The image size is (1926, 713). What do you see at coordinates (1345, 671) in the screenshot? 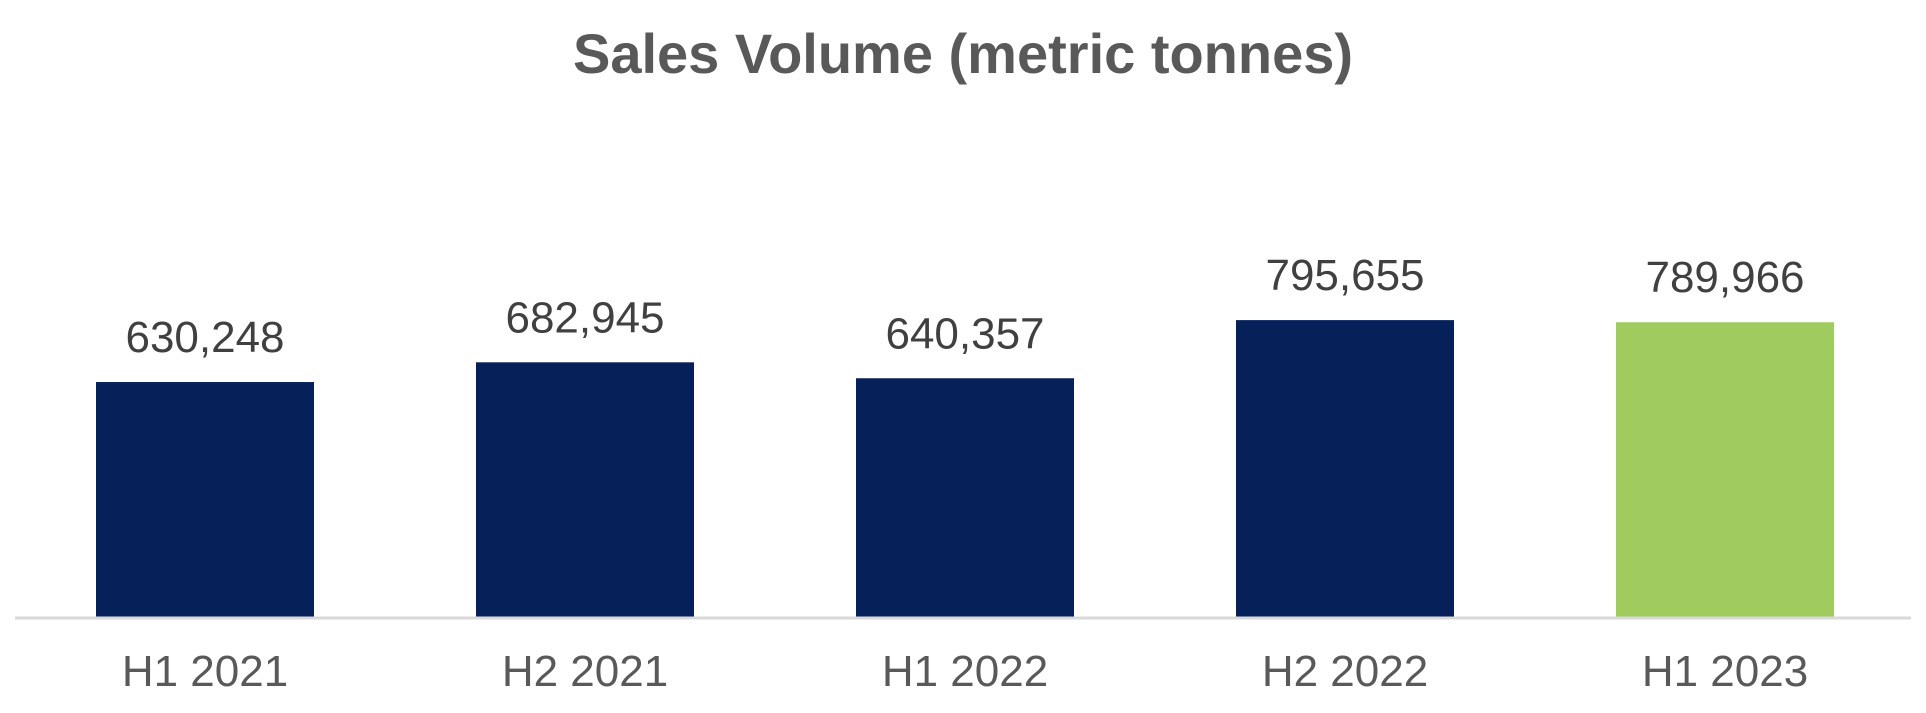
I see `x-tick-label: H2 2022` at bounding box center [1345, 671].